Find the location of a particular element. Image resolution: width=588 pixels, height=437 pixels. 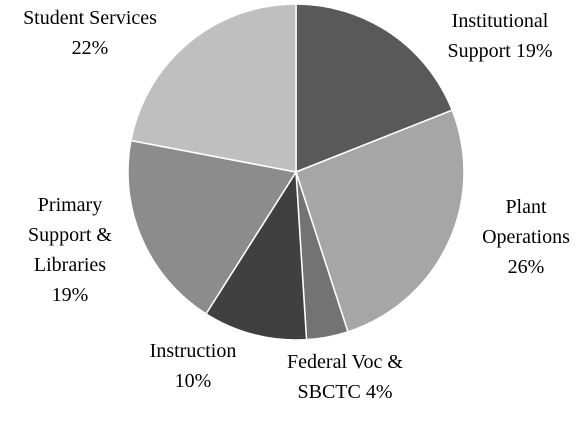

slice-label: Federal Voc & SBCTC 4% is located at coordinates (345, 377).